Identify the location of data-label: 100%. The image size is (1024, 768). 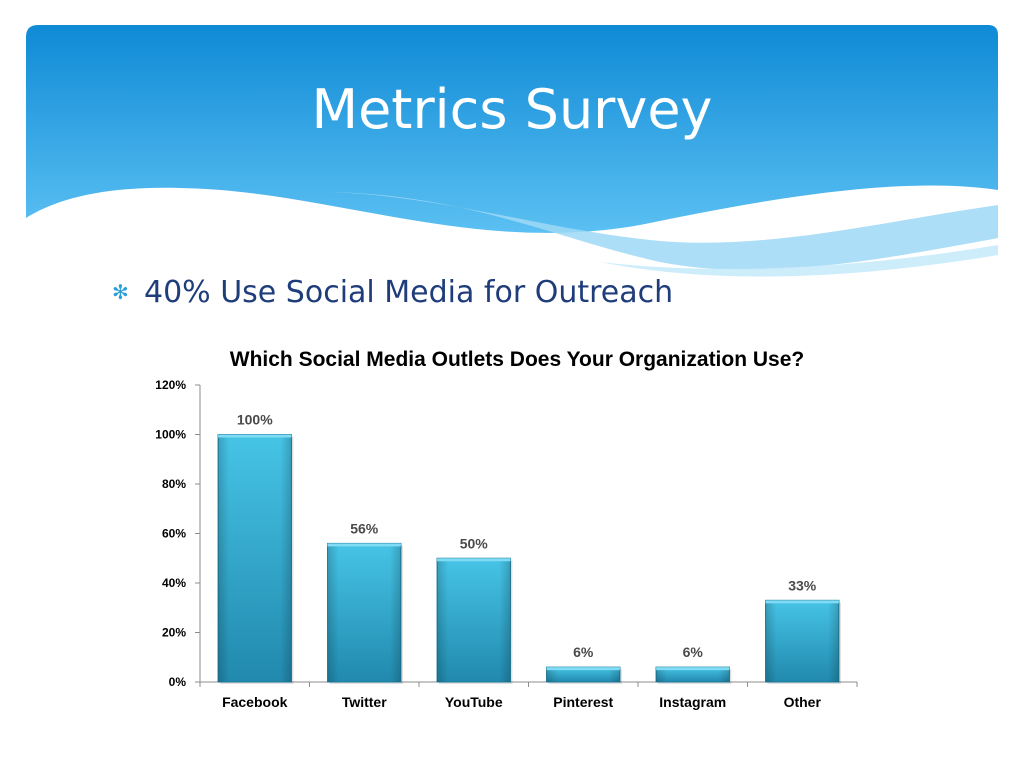
(255, 420).